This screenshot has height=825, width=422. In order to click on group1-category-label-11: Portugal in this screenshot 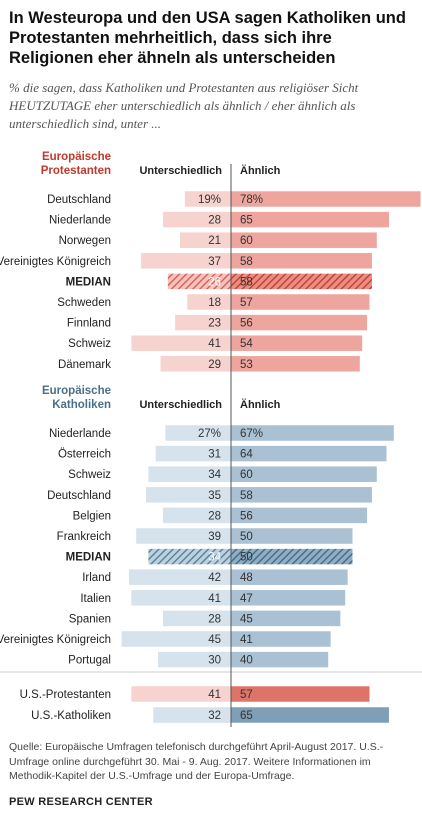, I will do `click(89, 661)`.